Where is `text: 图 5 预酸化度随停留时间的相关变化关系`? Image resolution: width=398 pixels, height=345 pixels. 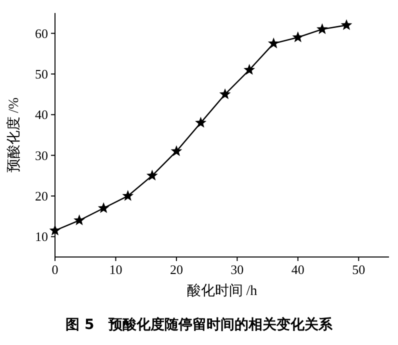
text: 图 5 预酸化度随停留时间的相关变化关系 is located at coordinates (200, 324).